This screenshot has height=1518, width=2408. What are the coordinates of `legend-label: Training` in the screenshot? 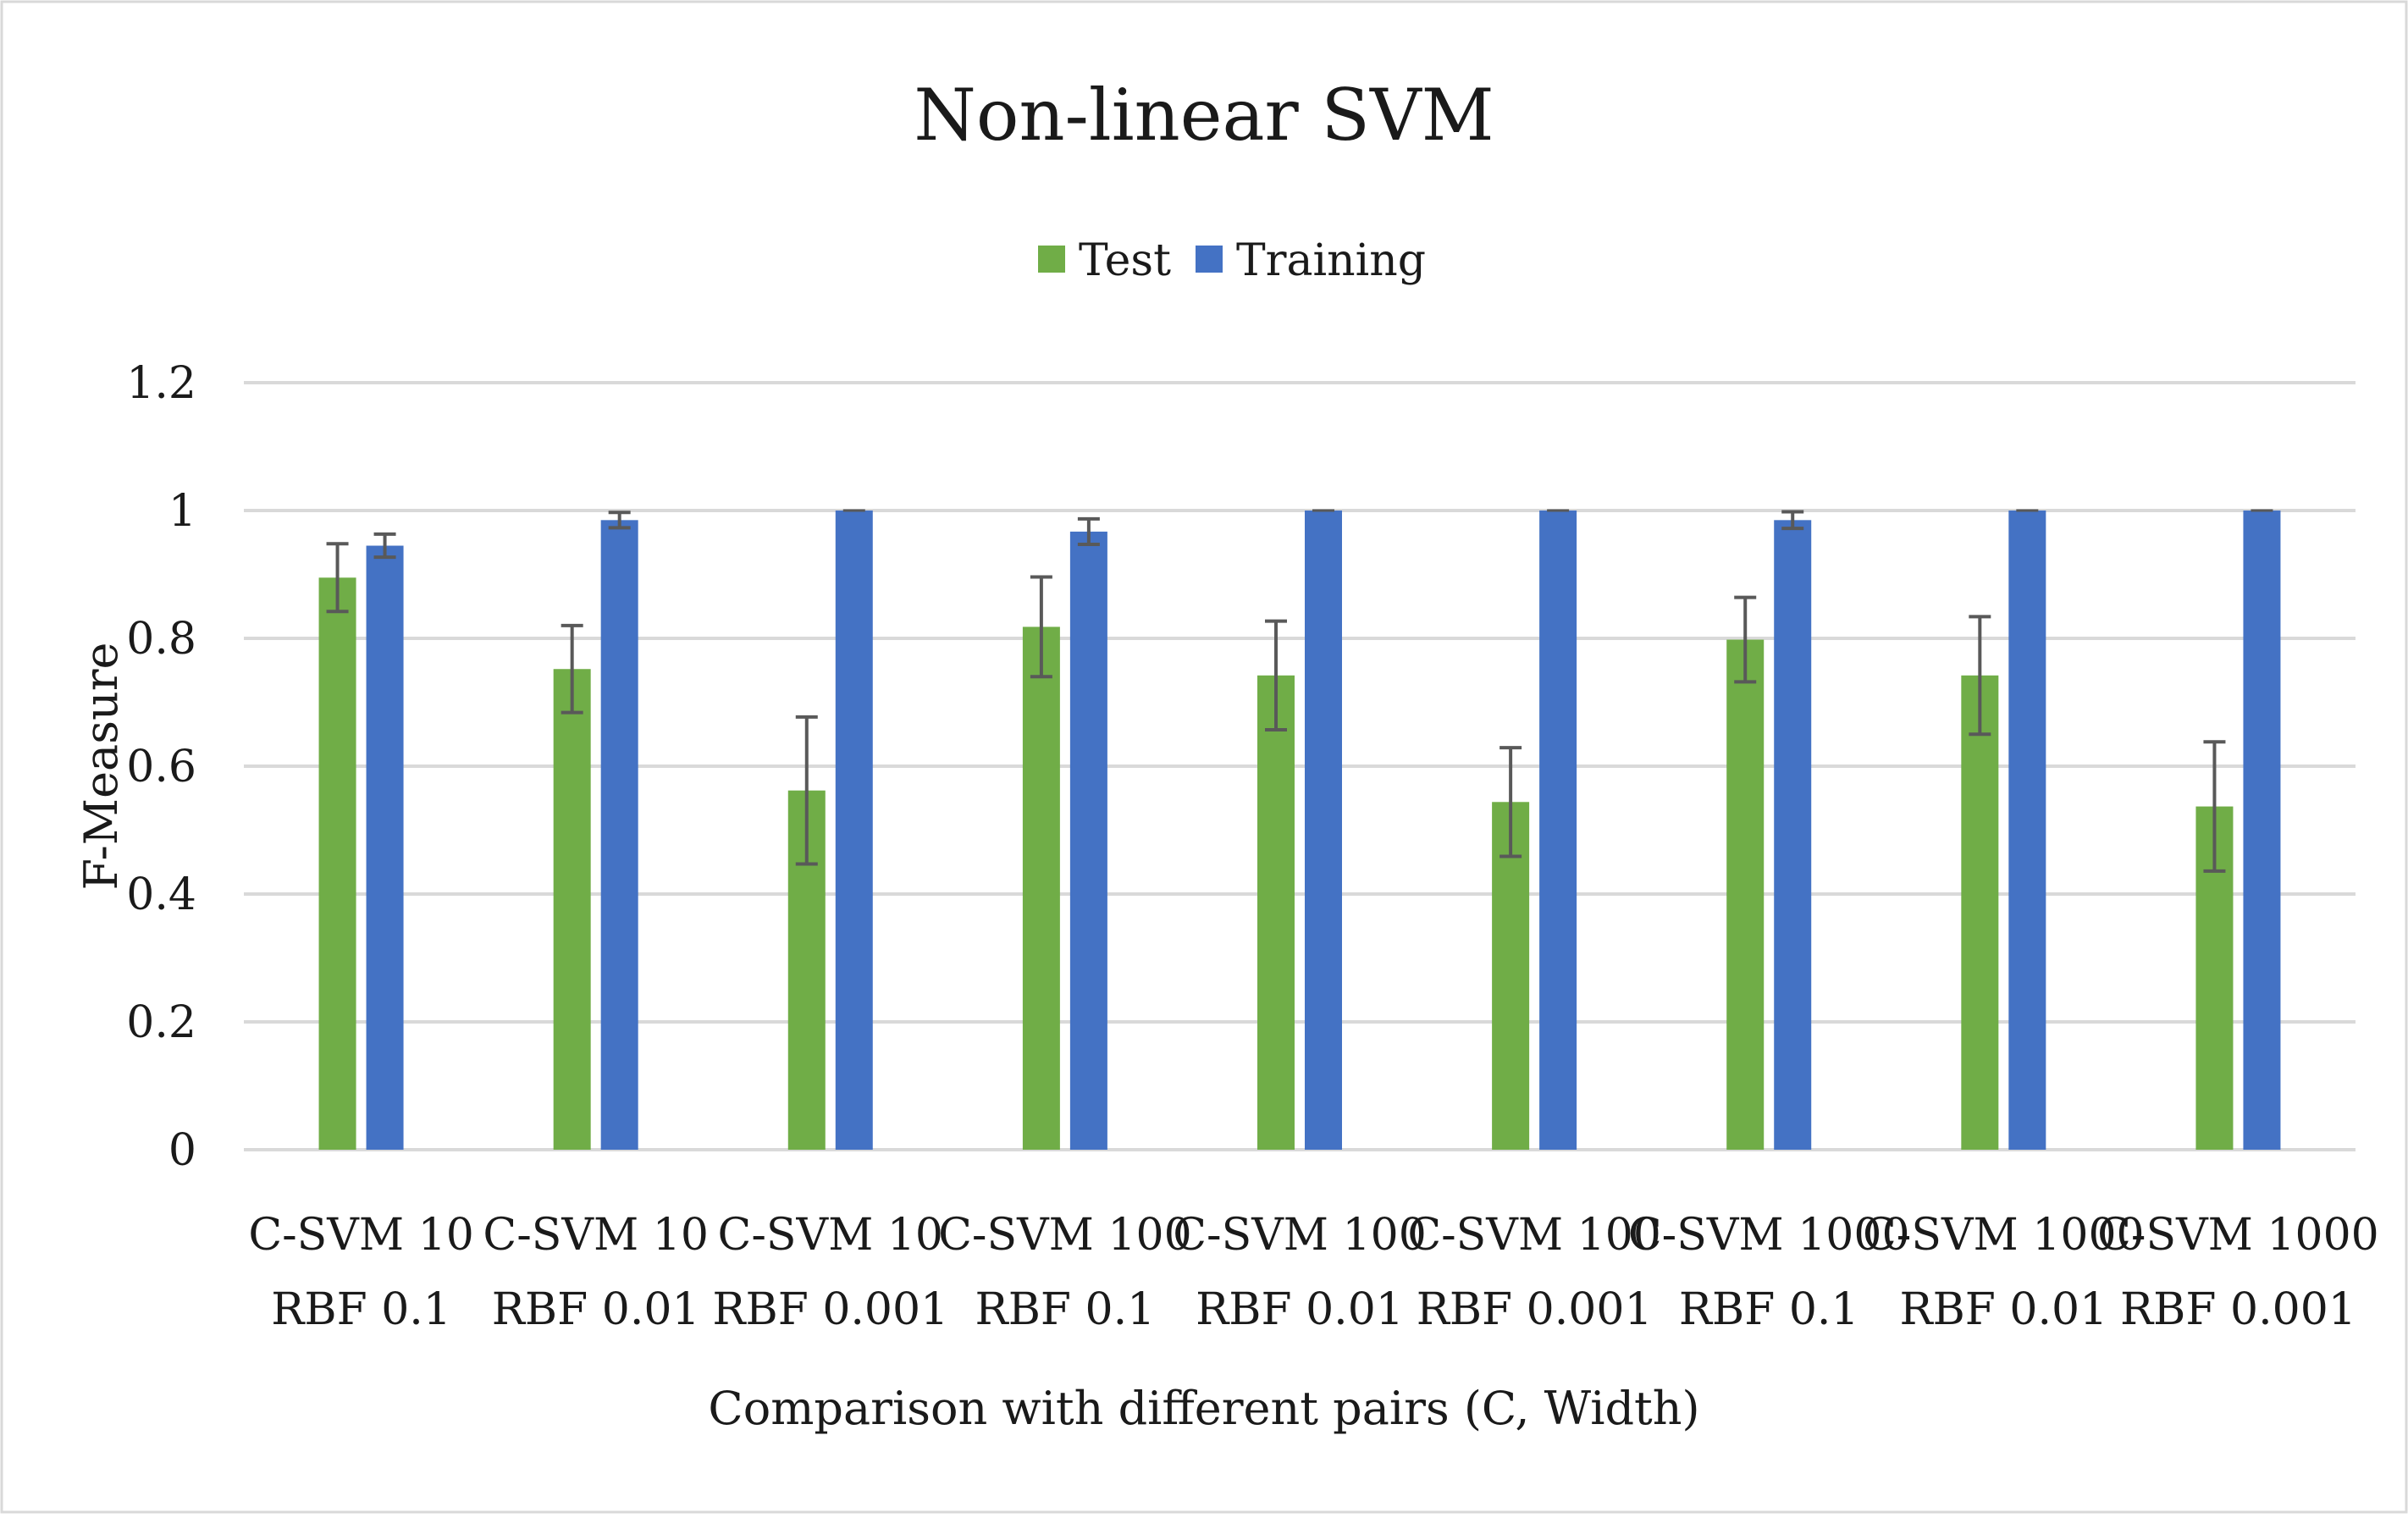 It's located at (1331, 260).